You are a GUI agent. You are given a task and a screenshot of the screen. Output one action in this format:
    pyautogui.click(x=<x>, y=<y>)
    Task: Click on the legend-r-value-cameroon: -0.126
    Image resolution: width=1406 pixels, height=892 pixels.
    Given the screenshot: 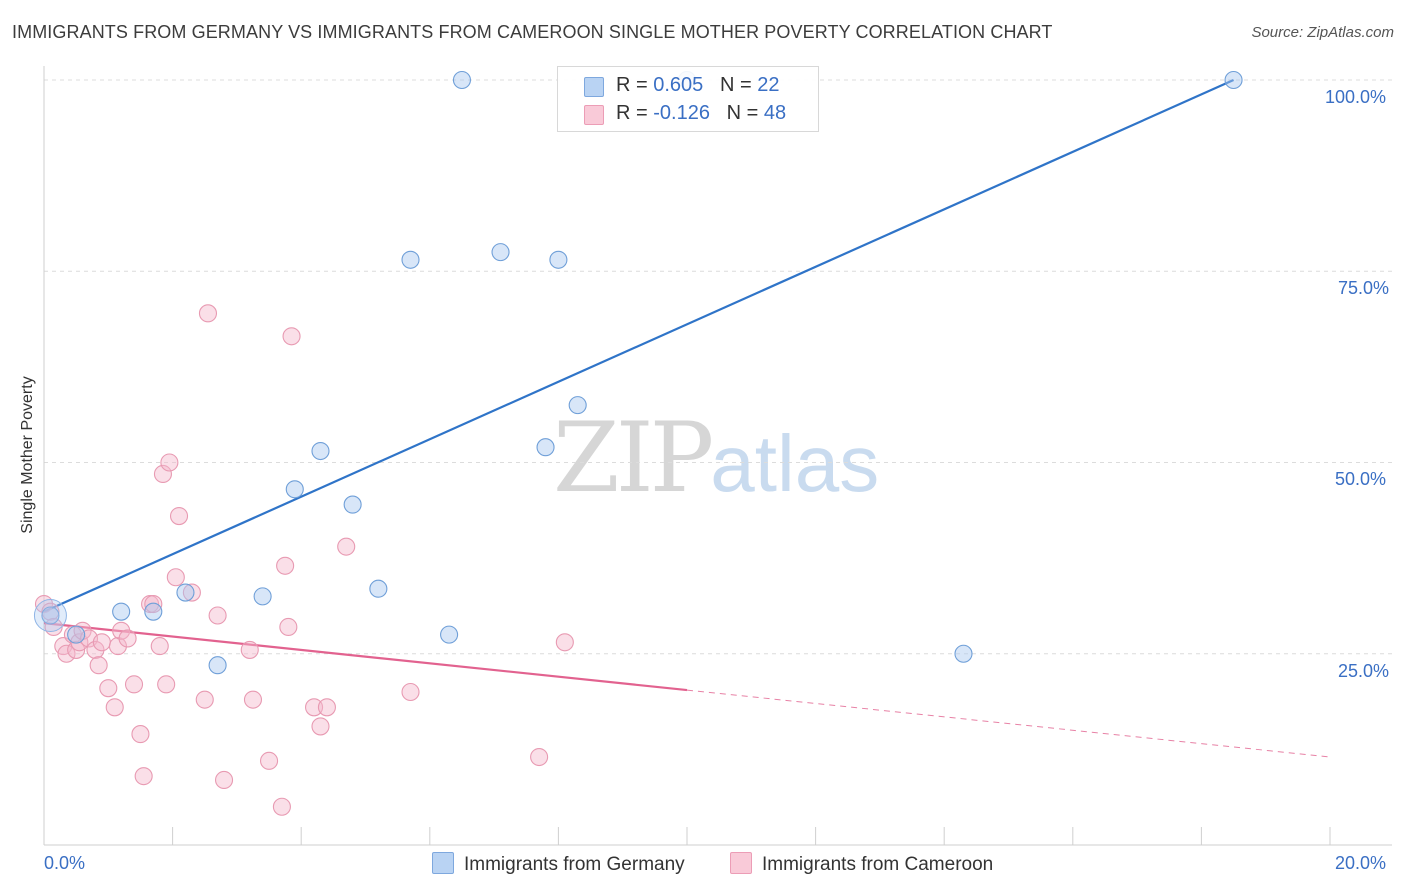 What is the action you would take?
    pyautogui.click(x=681, y=113)
    